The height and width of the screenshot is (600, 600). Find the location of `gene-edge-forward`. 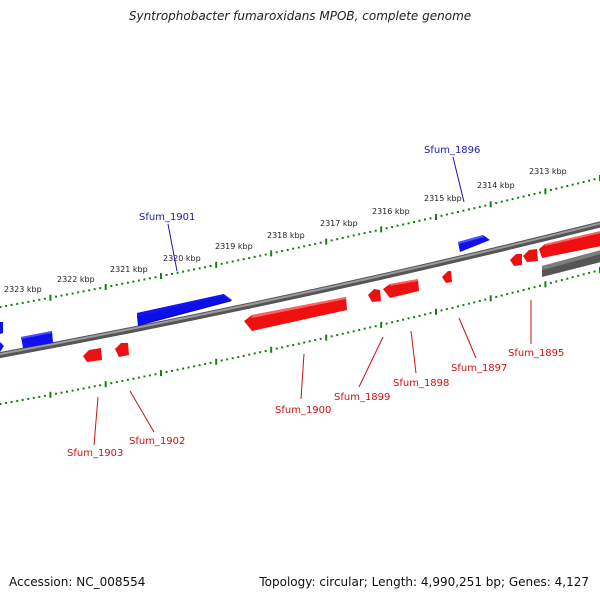

gene-edge-forward is located at coordinates (2, 337).